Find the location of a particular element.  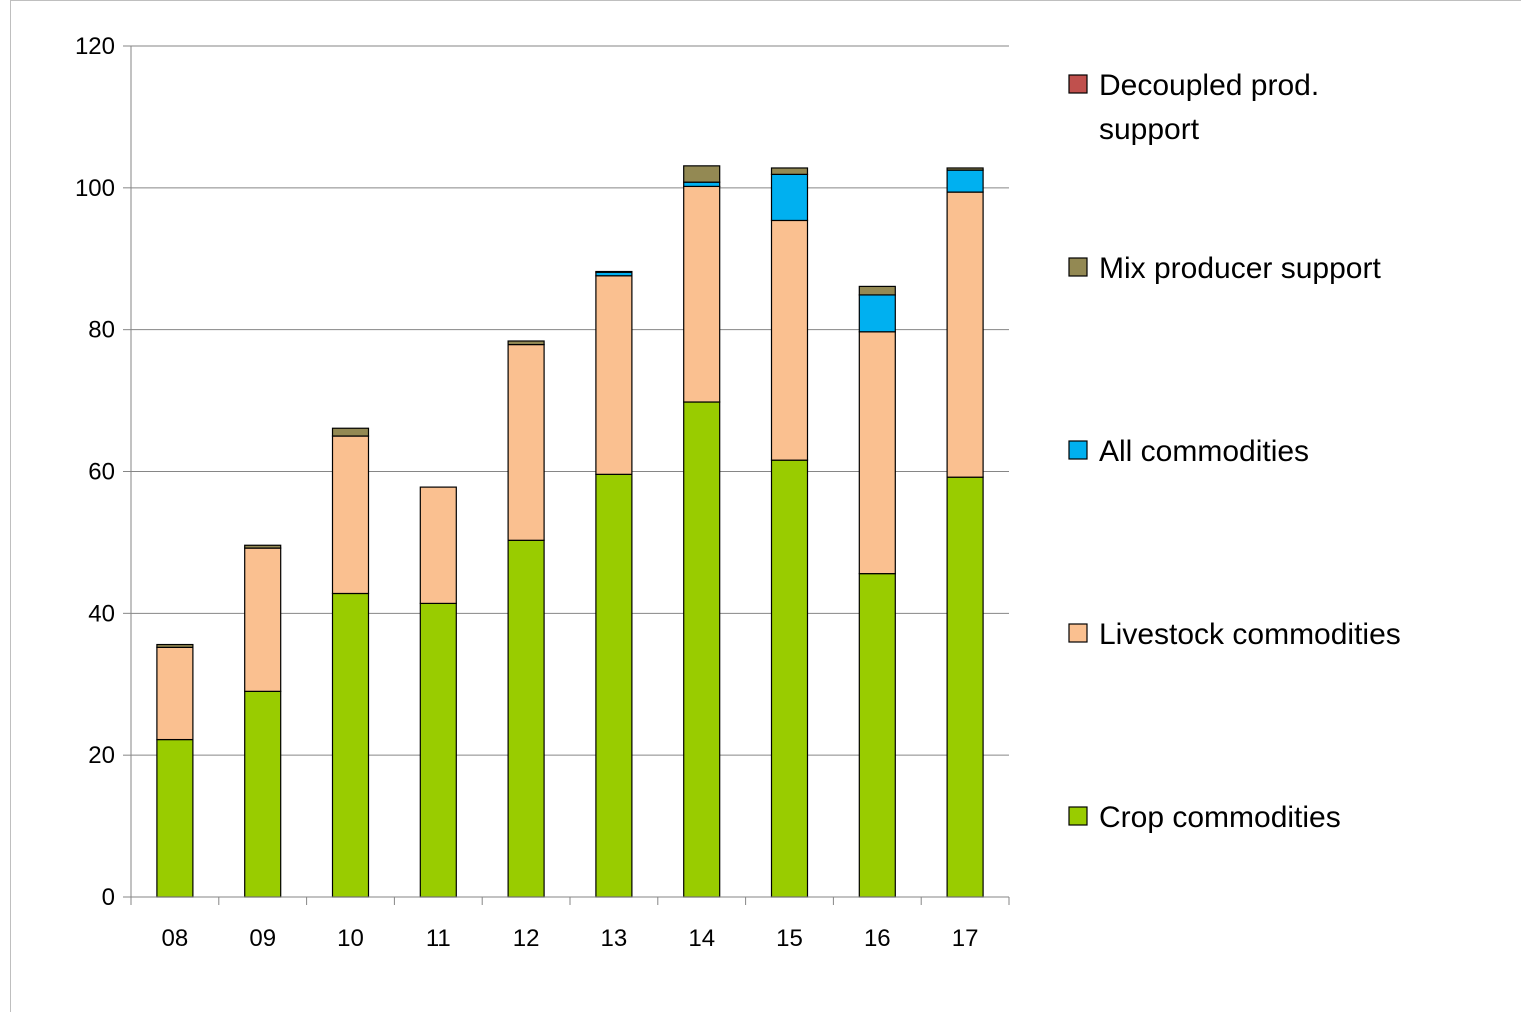

bar-09-livestock-commodities is located at coordinates (263, 619).